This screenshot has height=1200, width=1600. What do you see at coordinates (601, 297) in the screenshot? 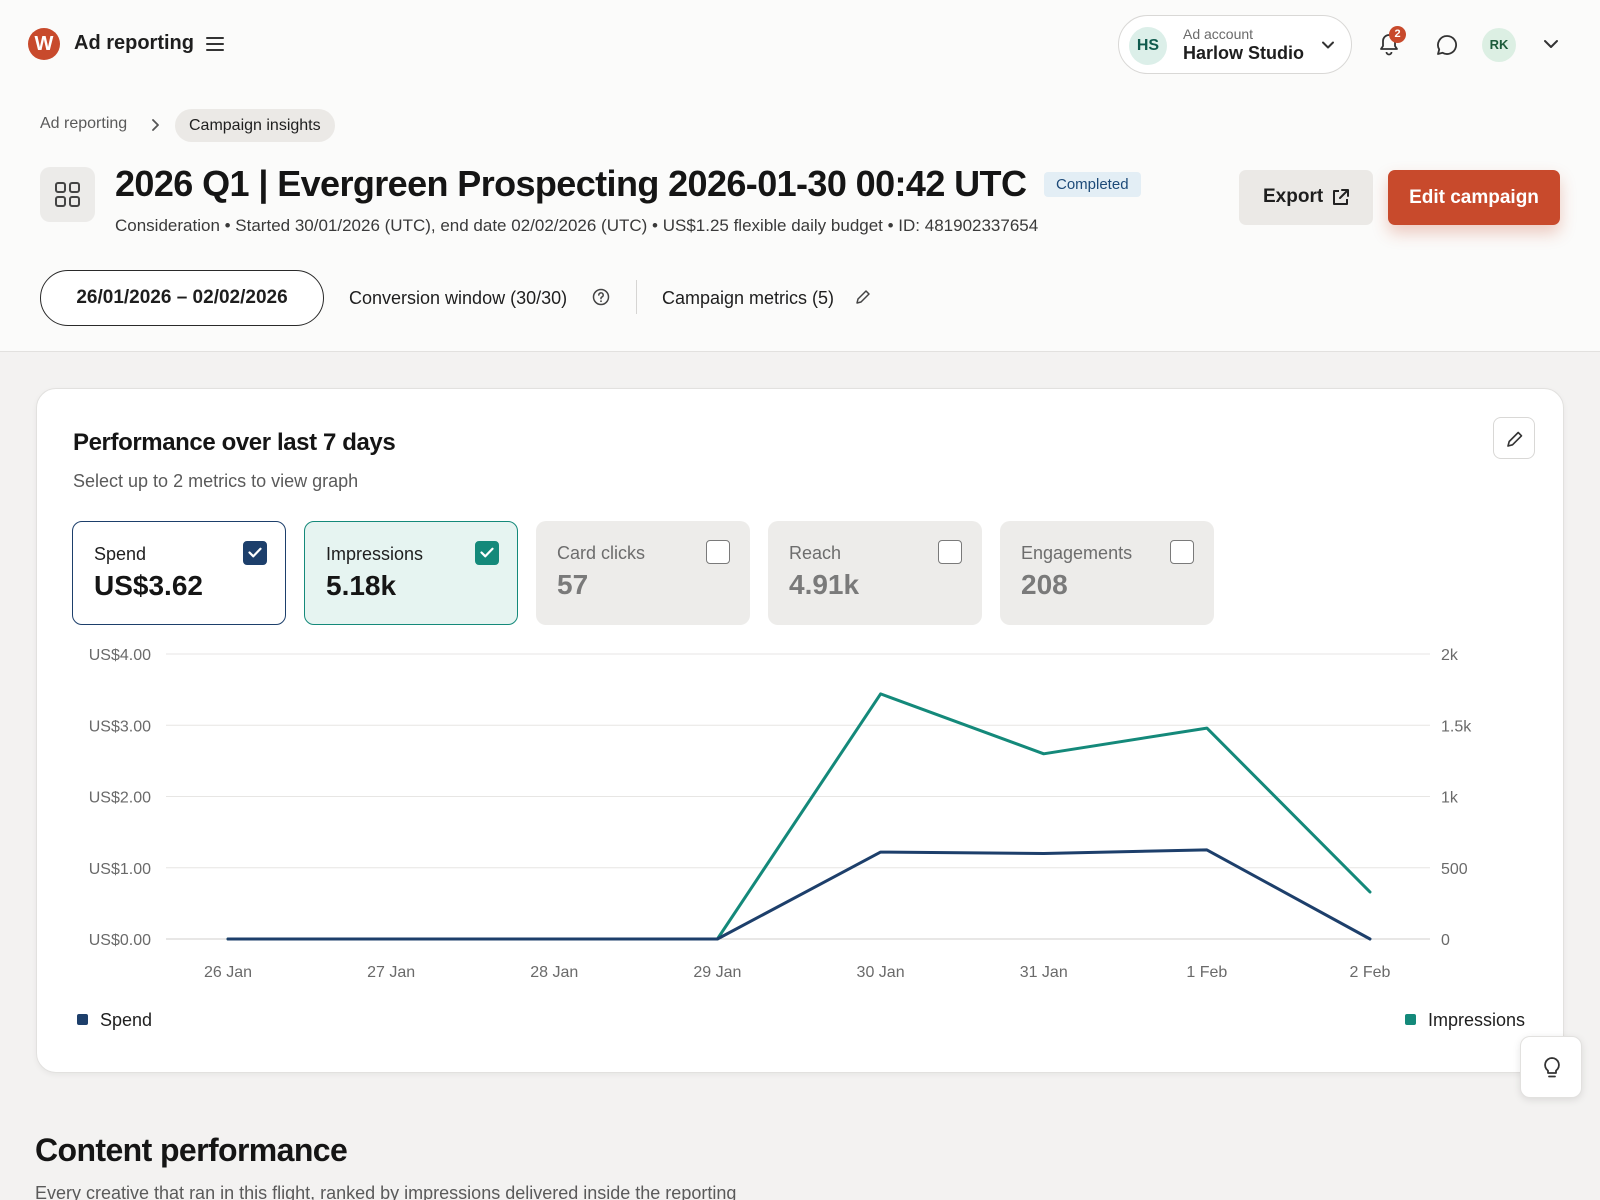
I see `help-icon` at bounding box center [601, 297].